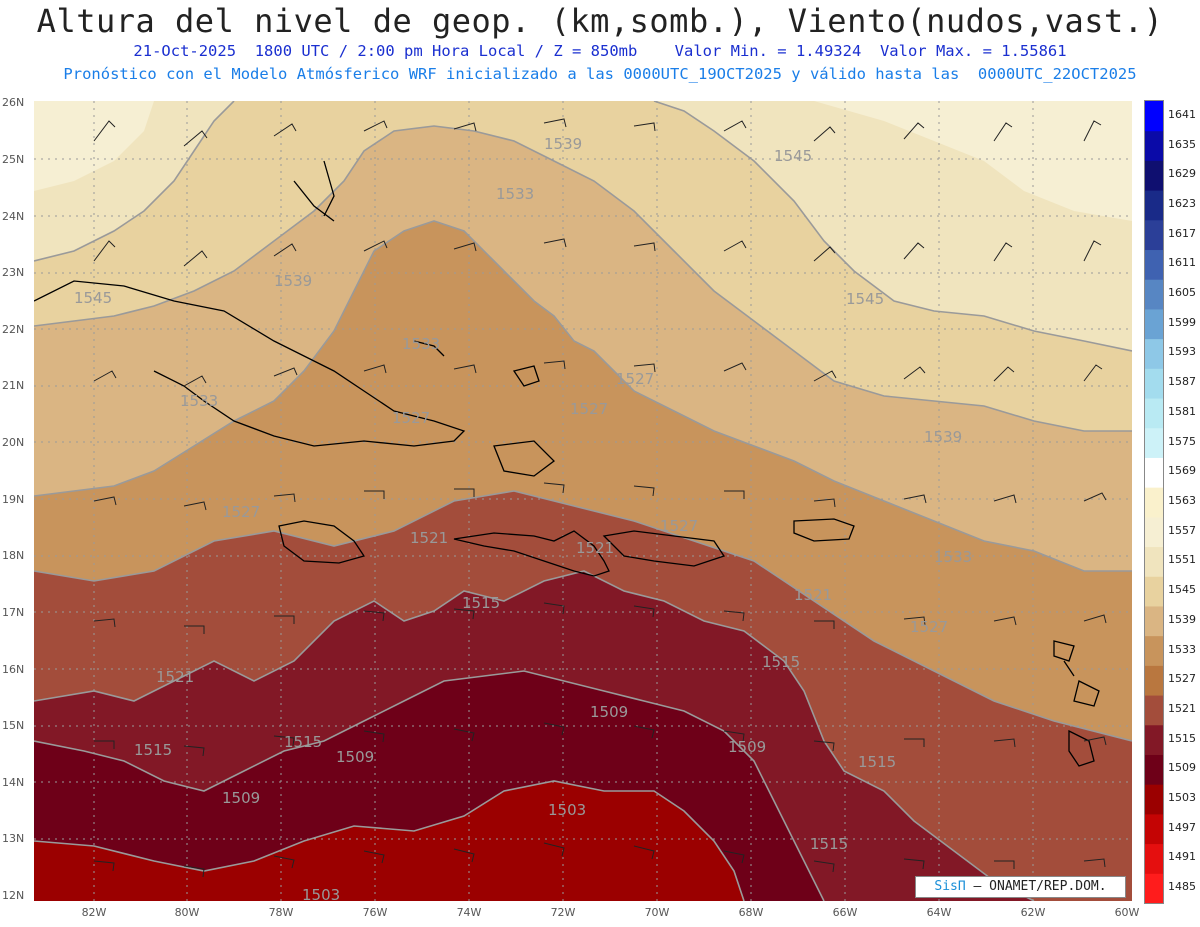  What do you see at coordinates (1182, 679) in the screenshot?
I see `colorbar-label: 1527` at bounding box center [1182, 679].